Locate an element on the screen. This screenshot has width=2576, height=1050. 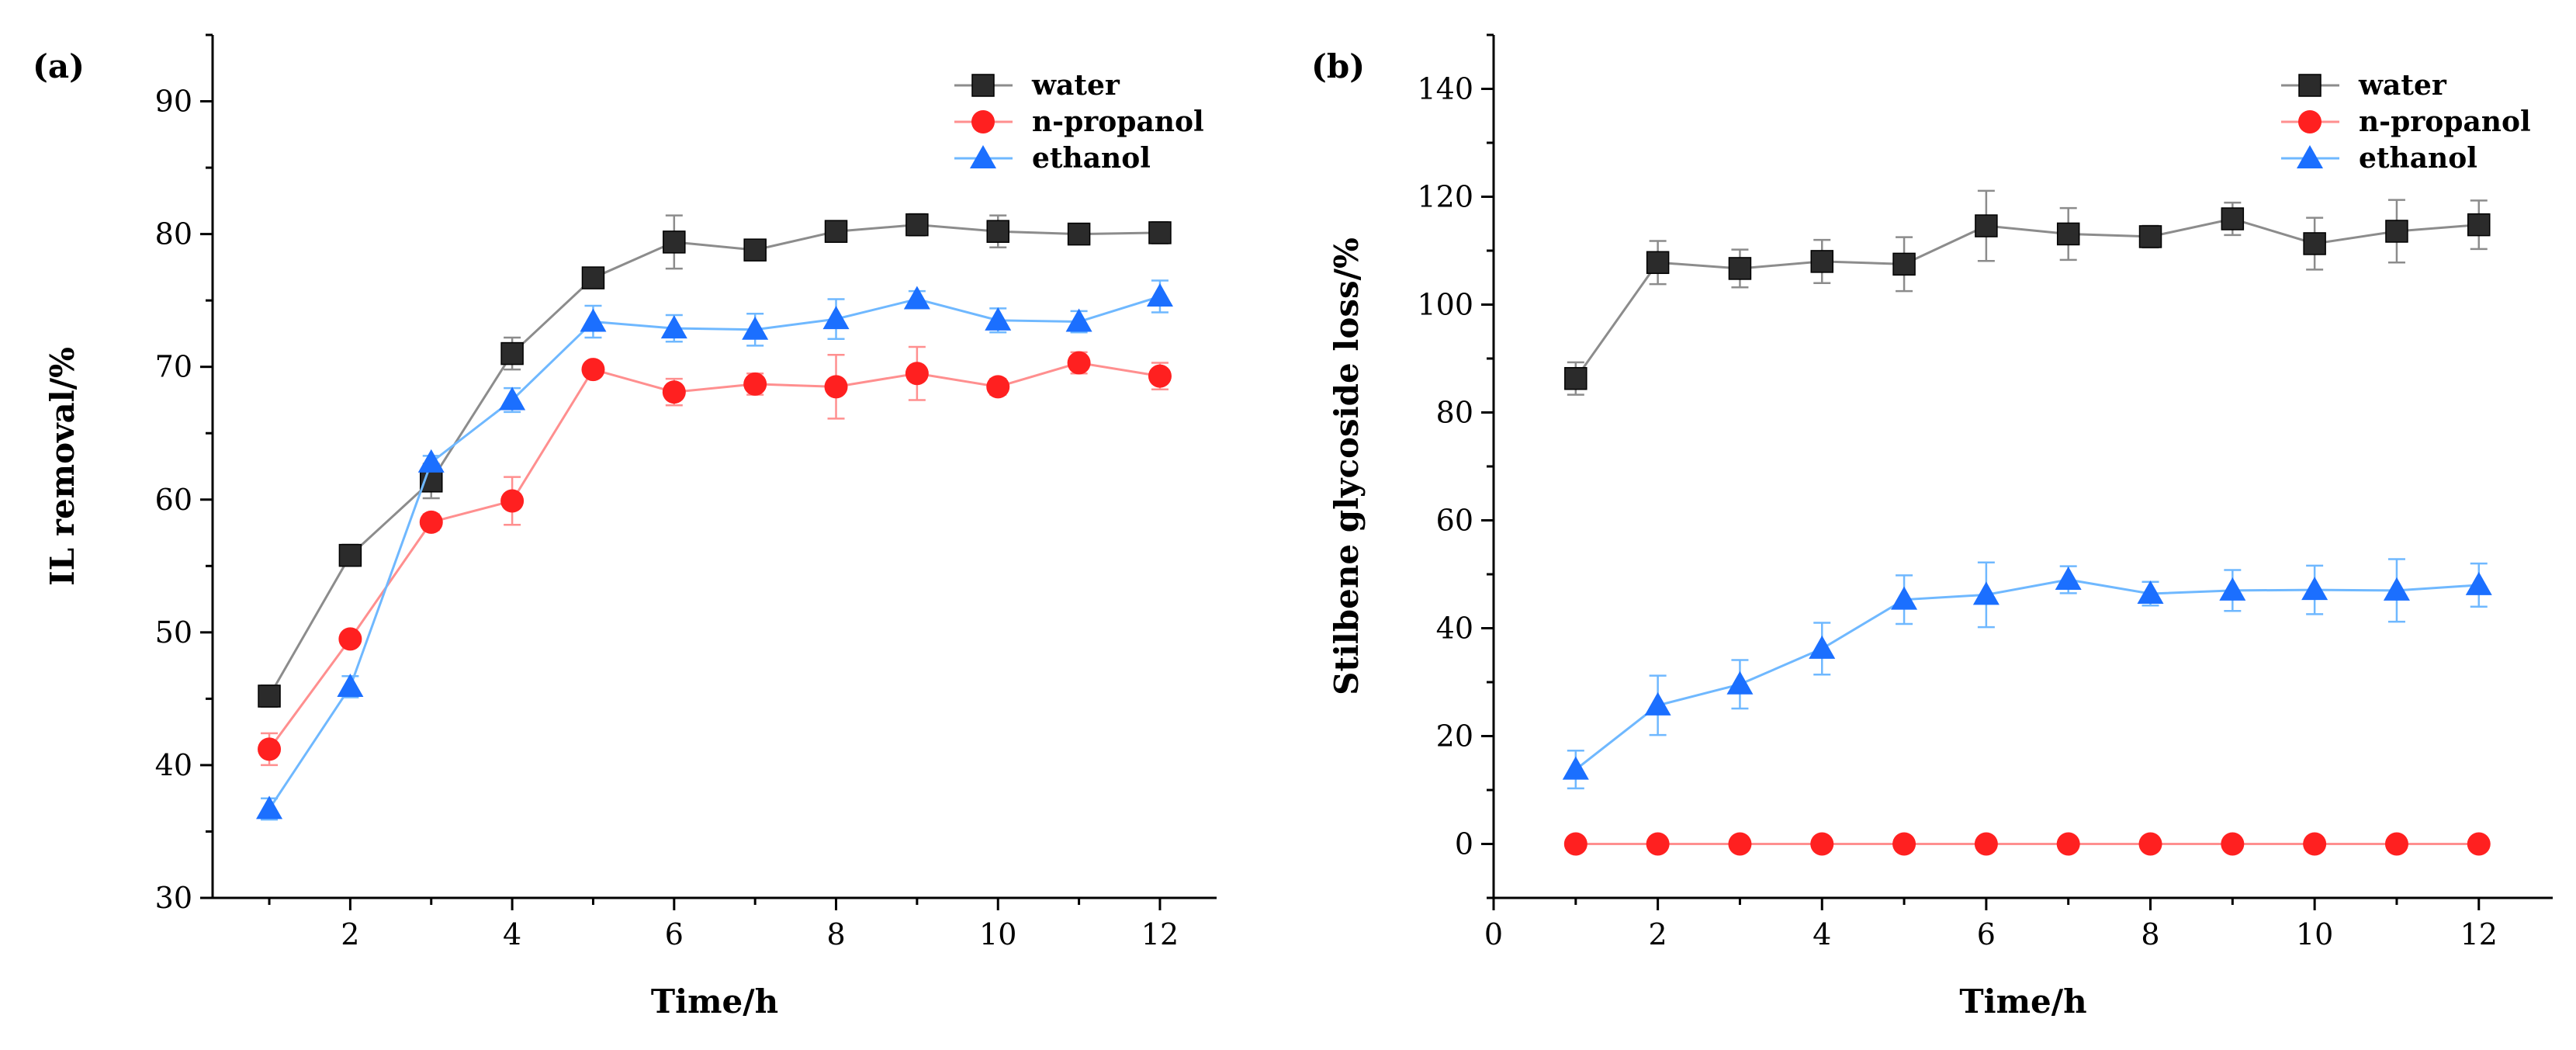
x-tick-label: 10 is located at coordinates (997, 934).